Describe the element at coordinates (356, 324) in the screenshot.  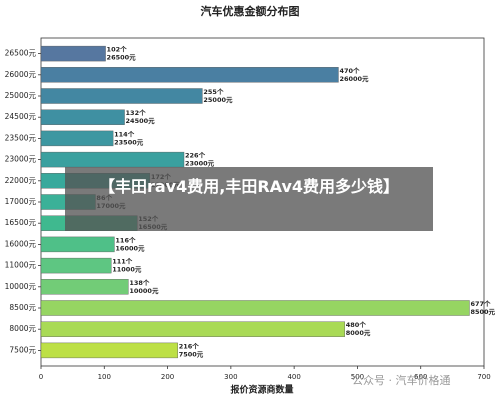
I see `value-label: 480个` at that location.